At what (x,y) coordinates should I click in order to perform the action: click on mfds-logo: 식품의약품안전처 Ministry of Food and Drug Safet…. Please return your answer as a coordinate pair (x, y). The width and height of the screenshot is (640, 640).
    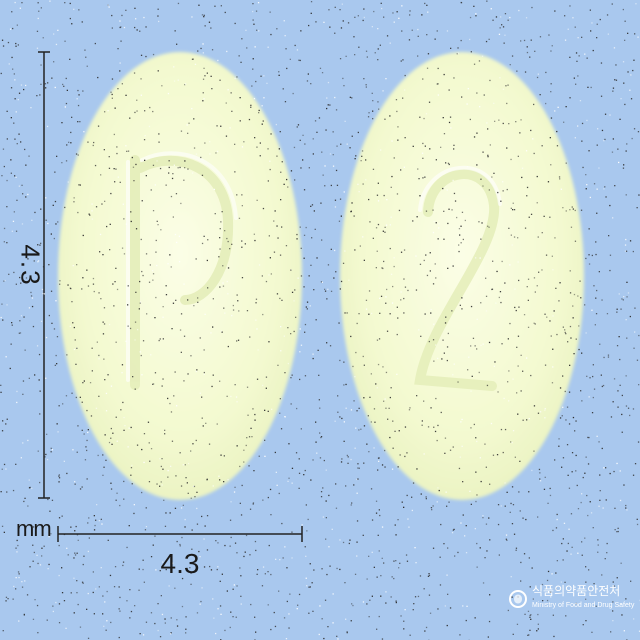
    Looking at the image, I should click on (570, 602).